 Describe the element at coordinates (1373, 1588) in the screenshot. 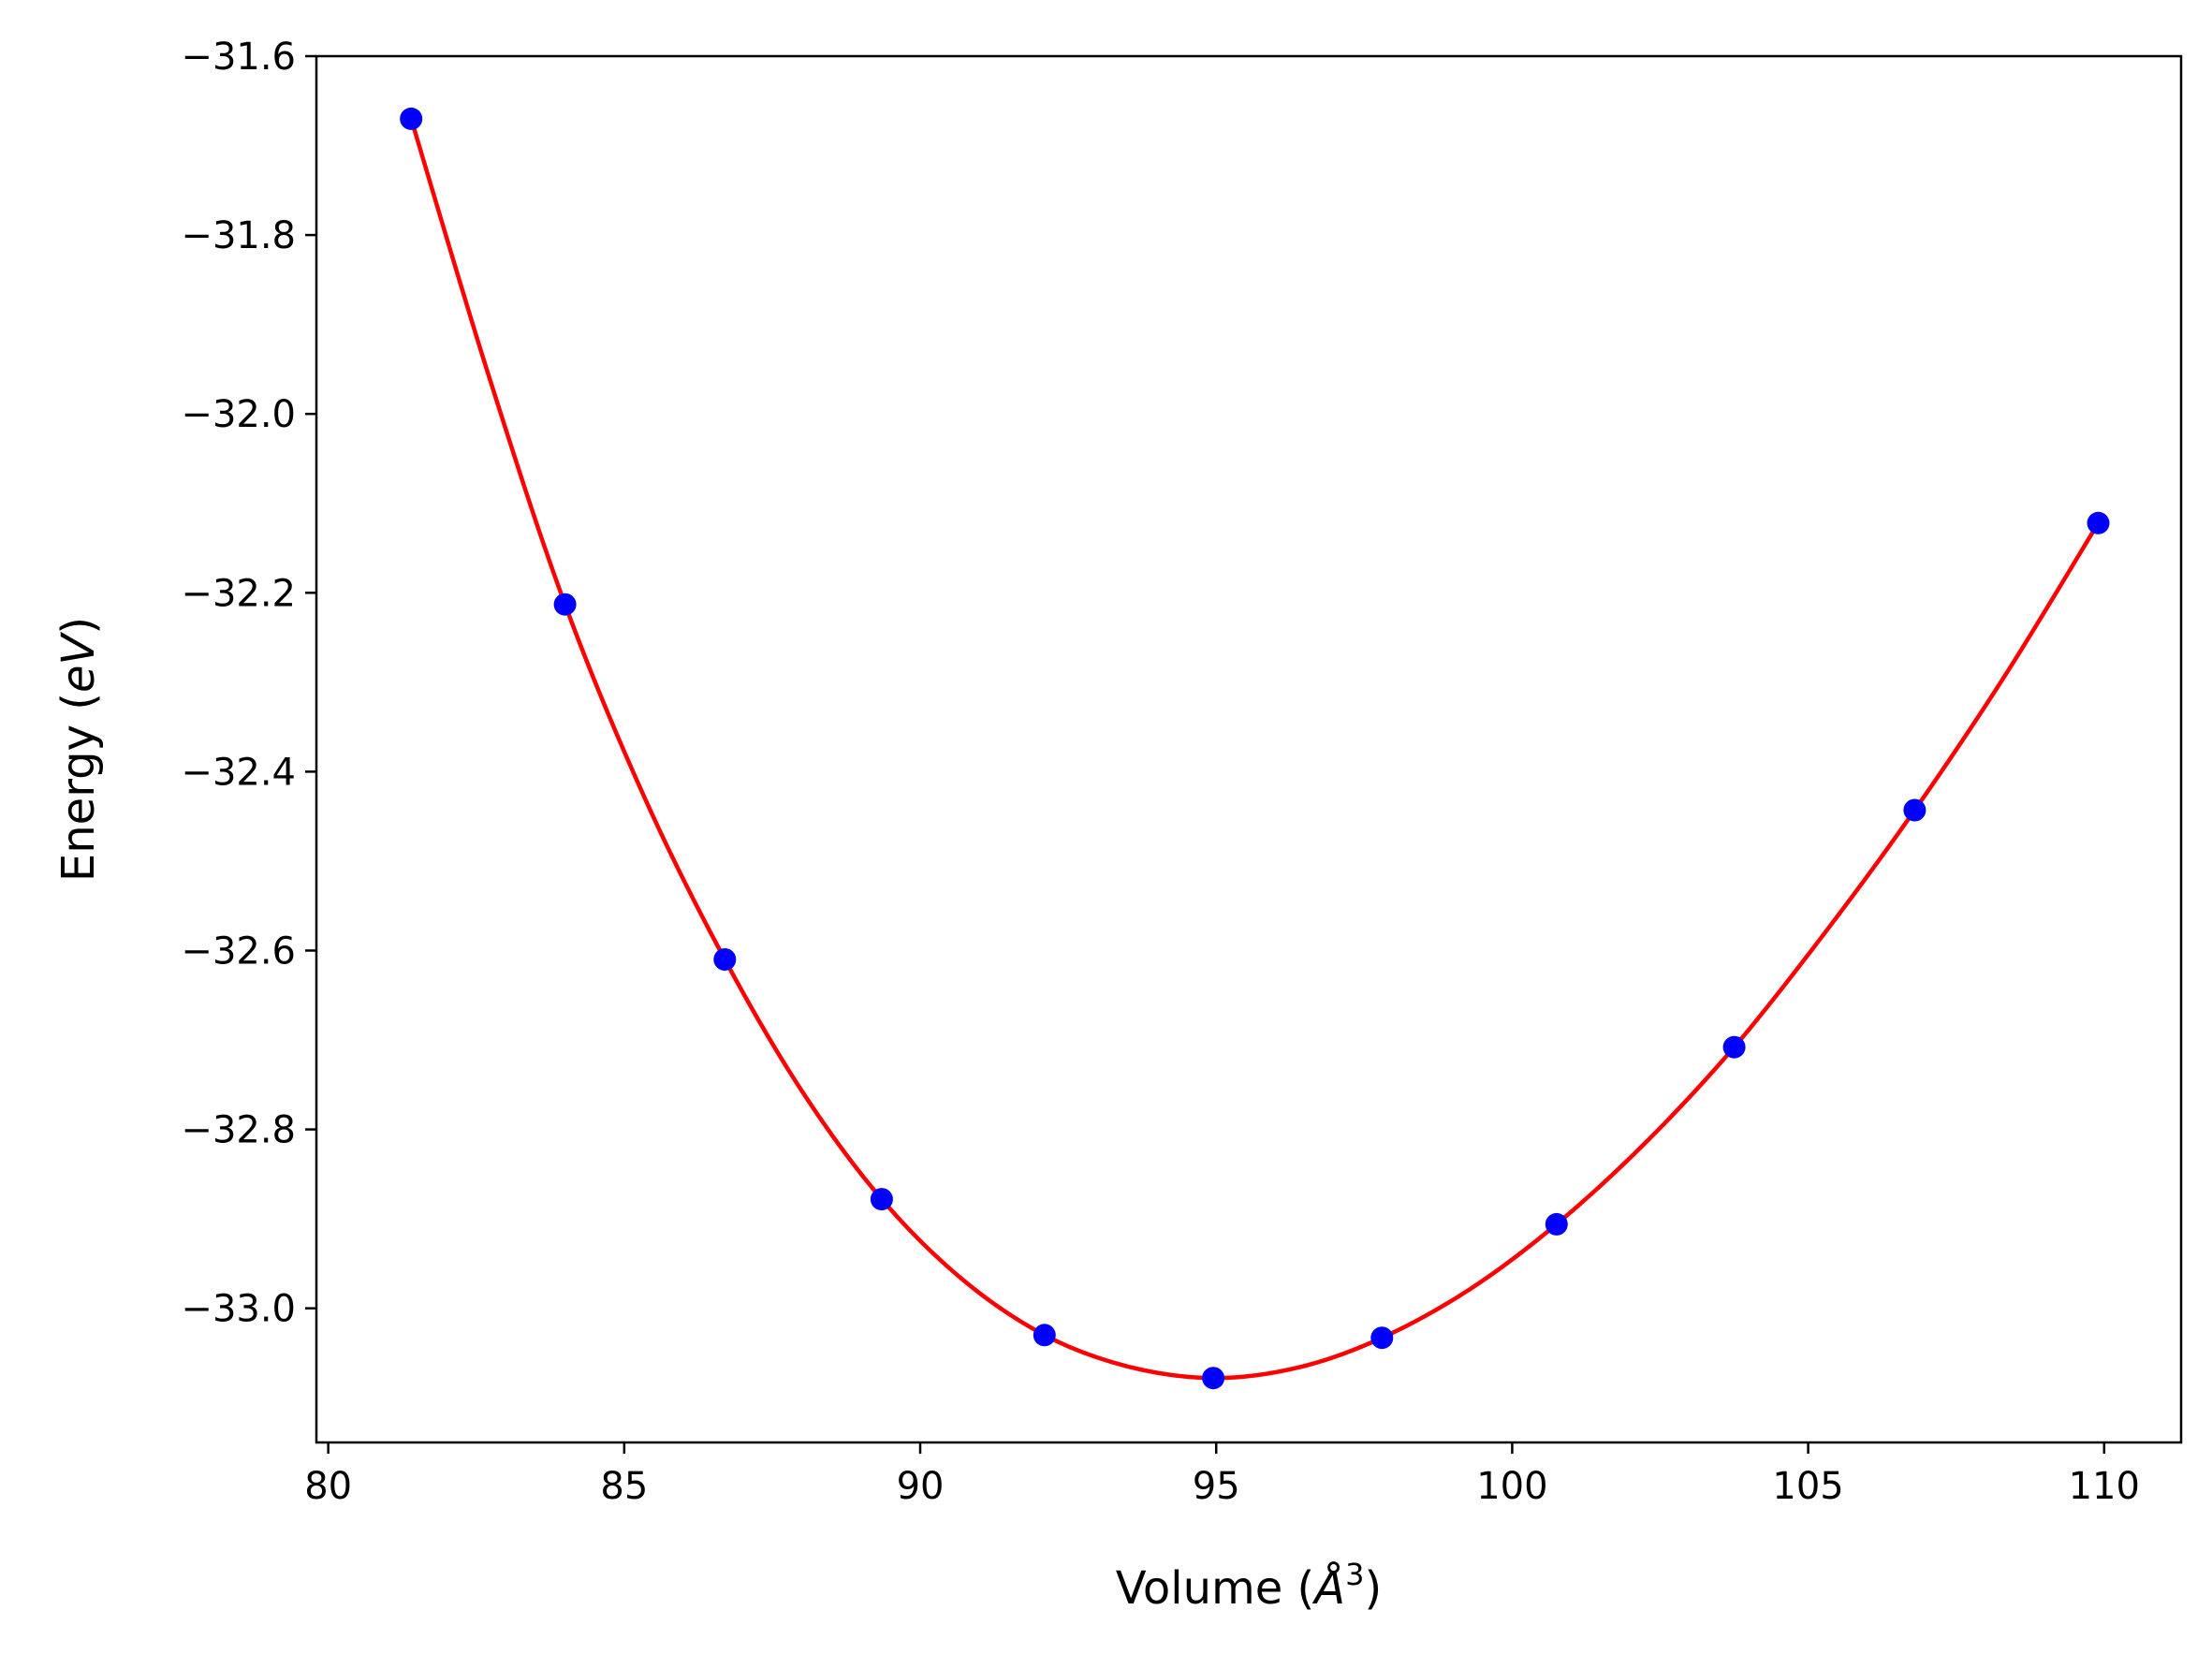

I see `x-axis-title-suffix: )` at that location.